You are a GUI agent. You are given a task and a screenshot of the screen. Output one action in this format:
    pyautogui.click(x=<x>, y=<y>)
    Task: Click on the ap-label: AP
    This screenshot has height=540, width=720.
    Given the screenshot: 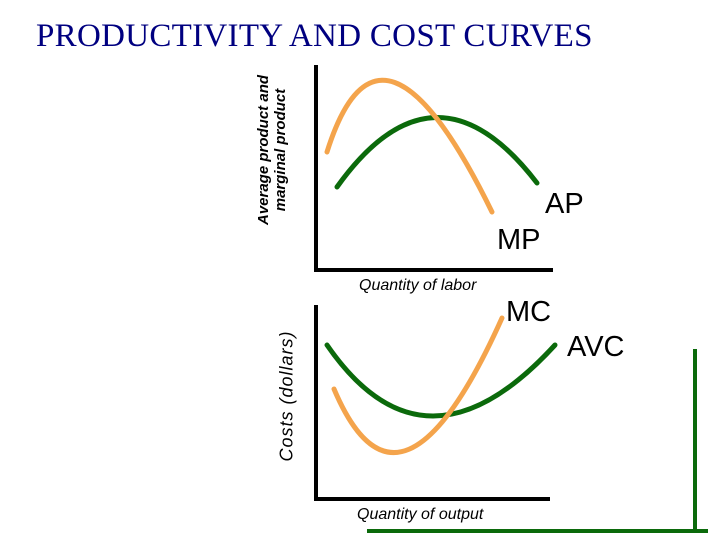 What is the action you would take?
    pyautogui.click(x=564, y=204)
    